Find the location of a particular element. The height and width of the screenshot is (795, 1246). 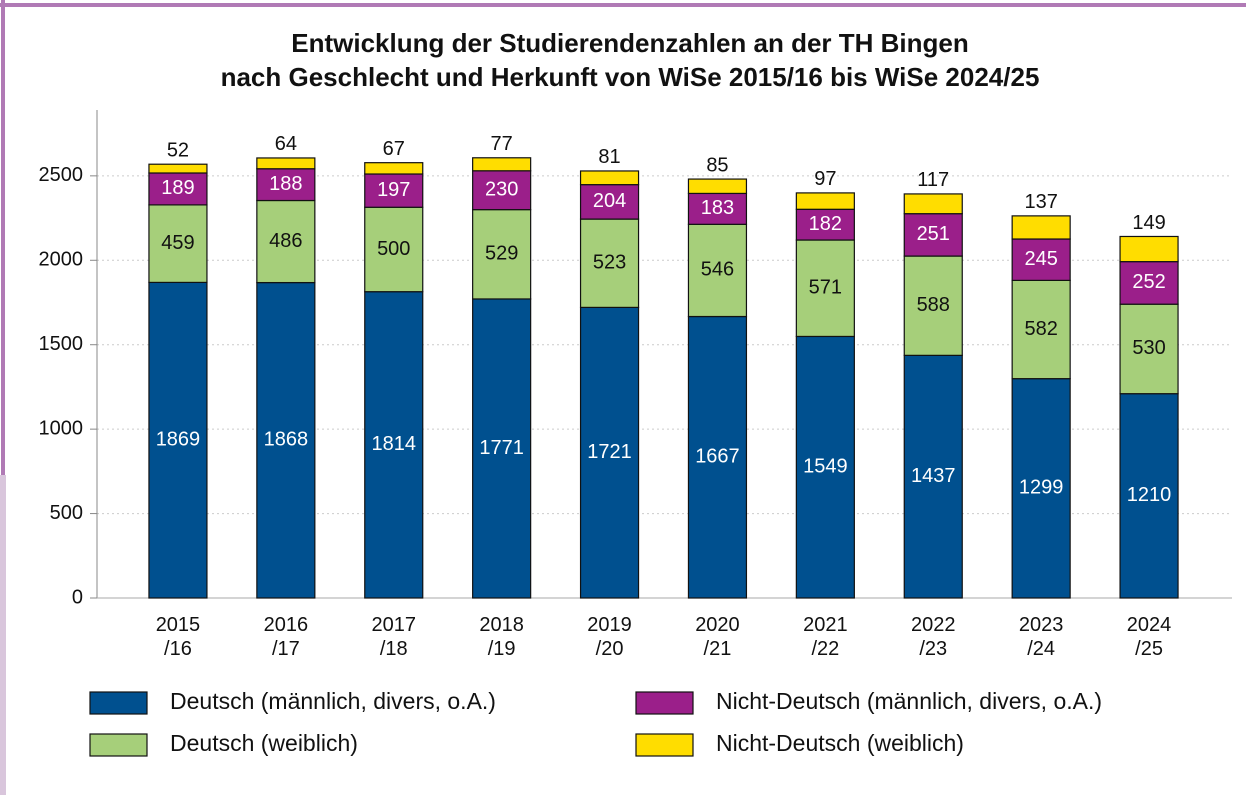

data-label: 197 is located at coordinates (393, 190).